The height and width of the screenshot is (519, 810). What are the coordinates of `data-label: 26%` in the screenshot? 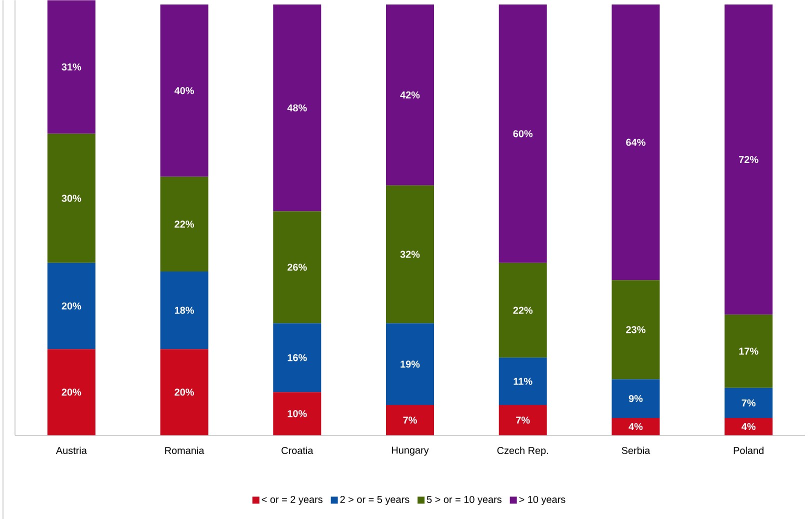 It's located at (297, 267).